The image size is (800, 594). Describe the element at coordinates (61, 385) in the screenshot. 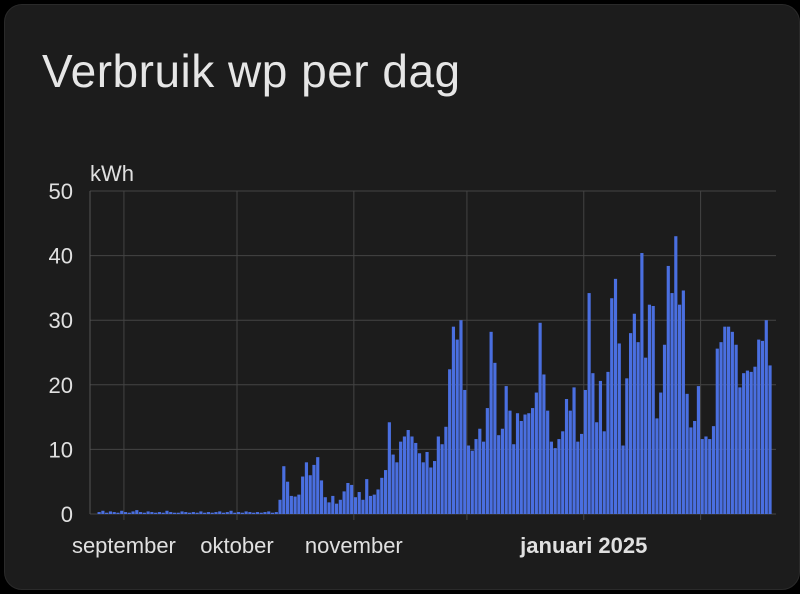

I see `y-tick-label: 20` at that location.